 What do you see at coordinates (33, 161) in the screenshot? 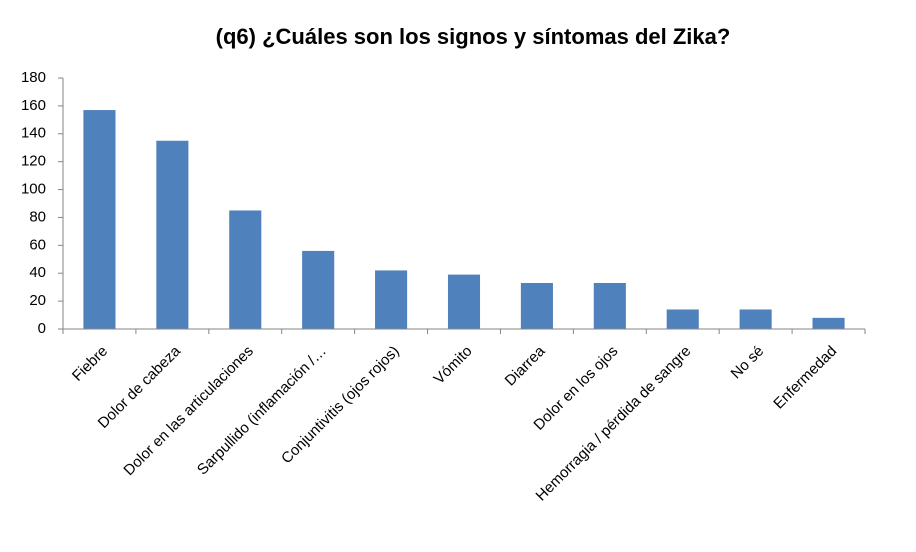
I see `y-tick-label: 120` at bounding box center [33, 161].